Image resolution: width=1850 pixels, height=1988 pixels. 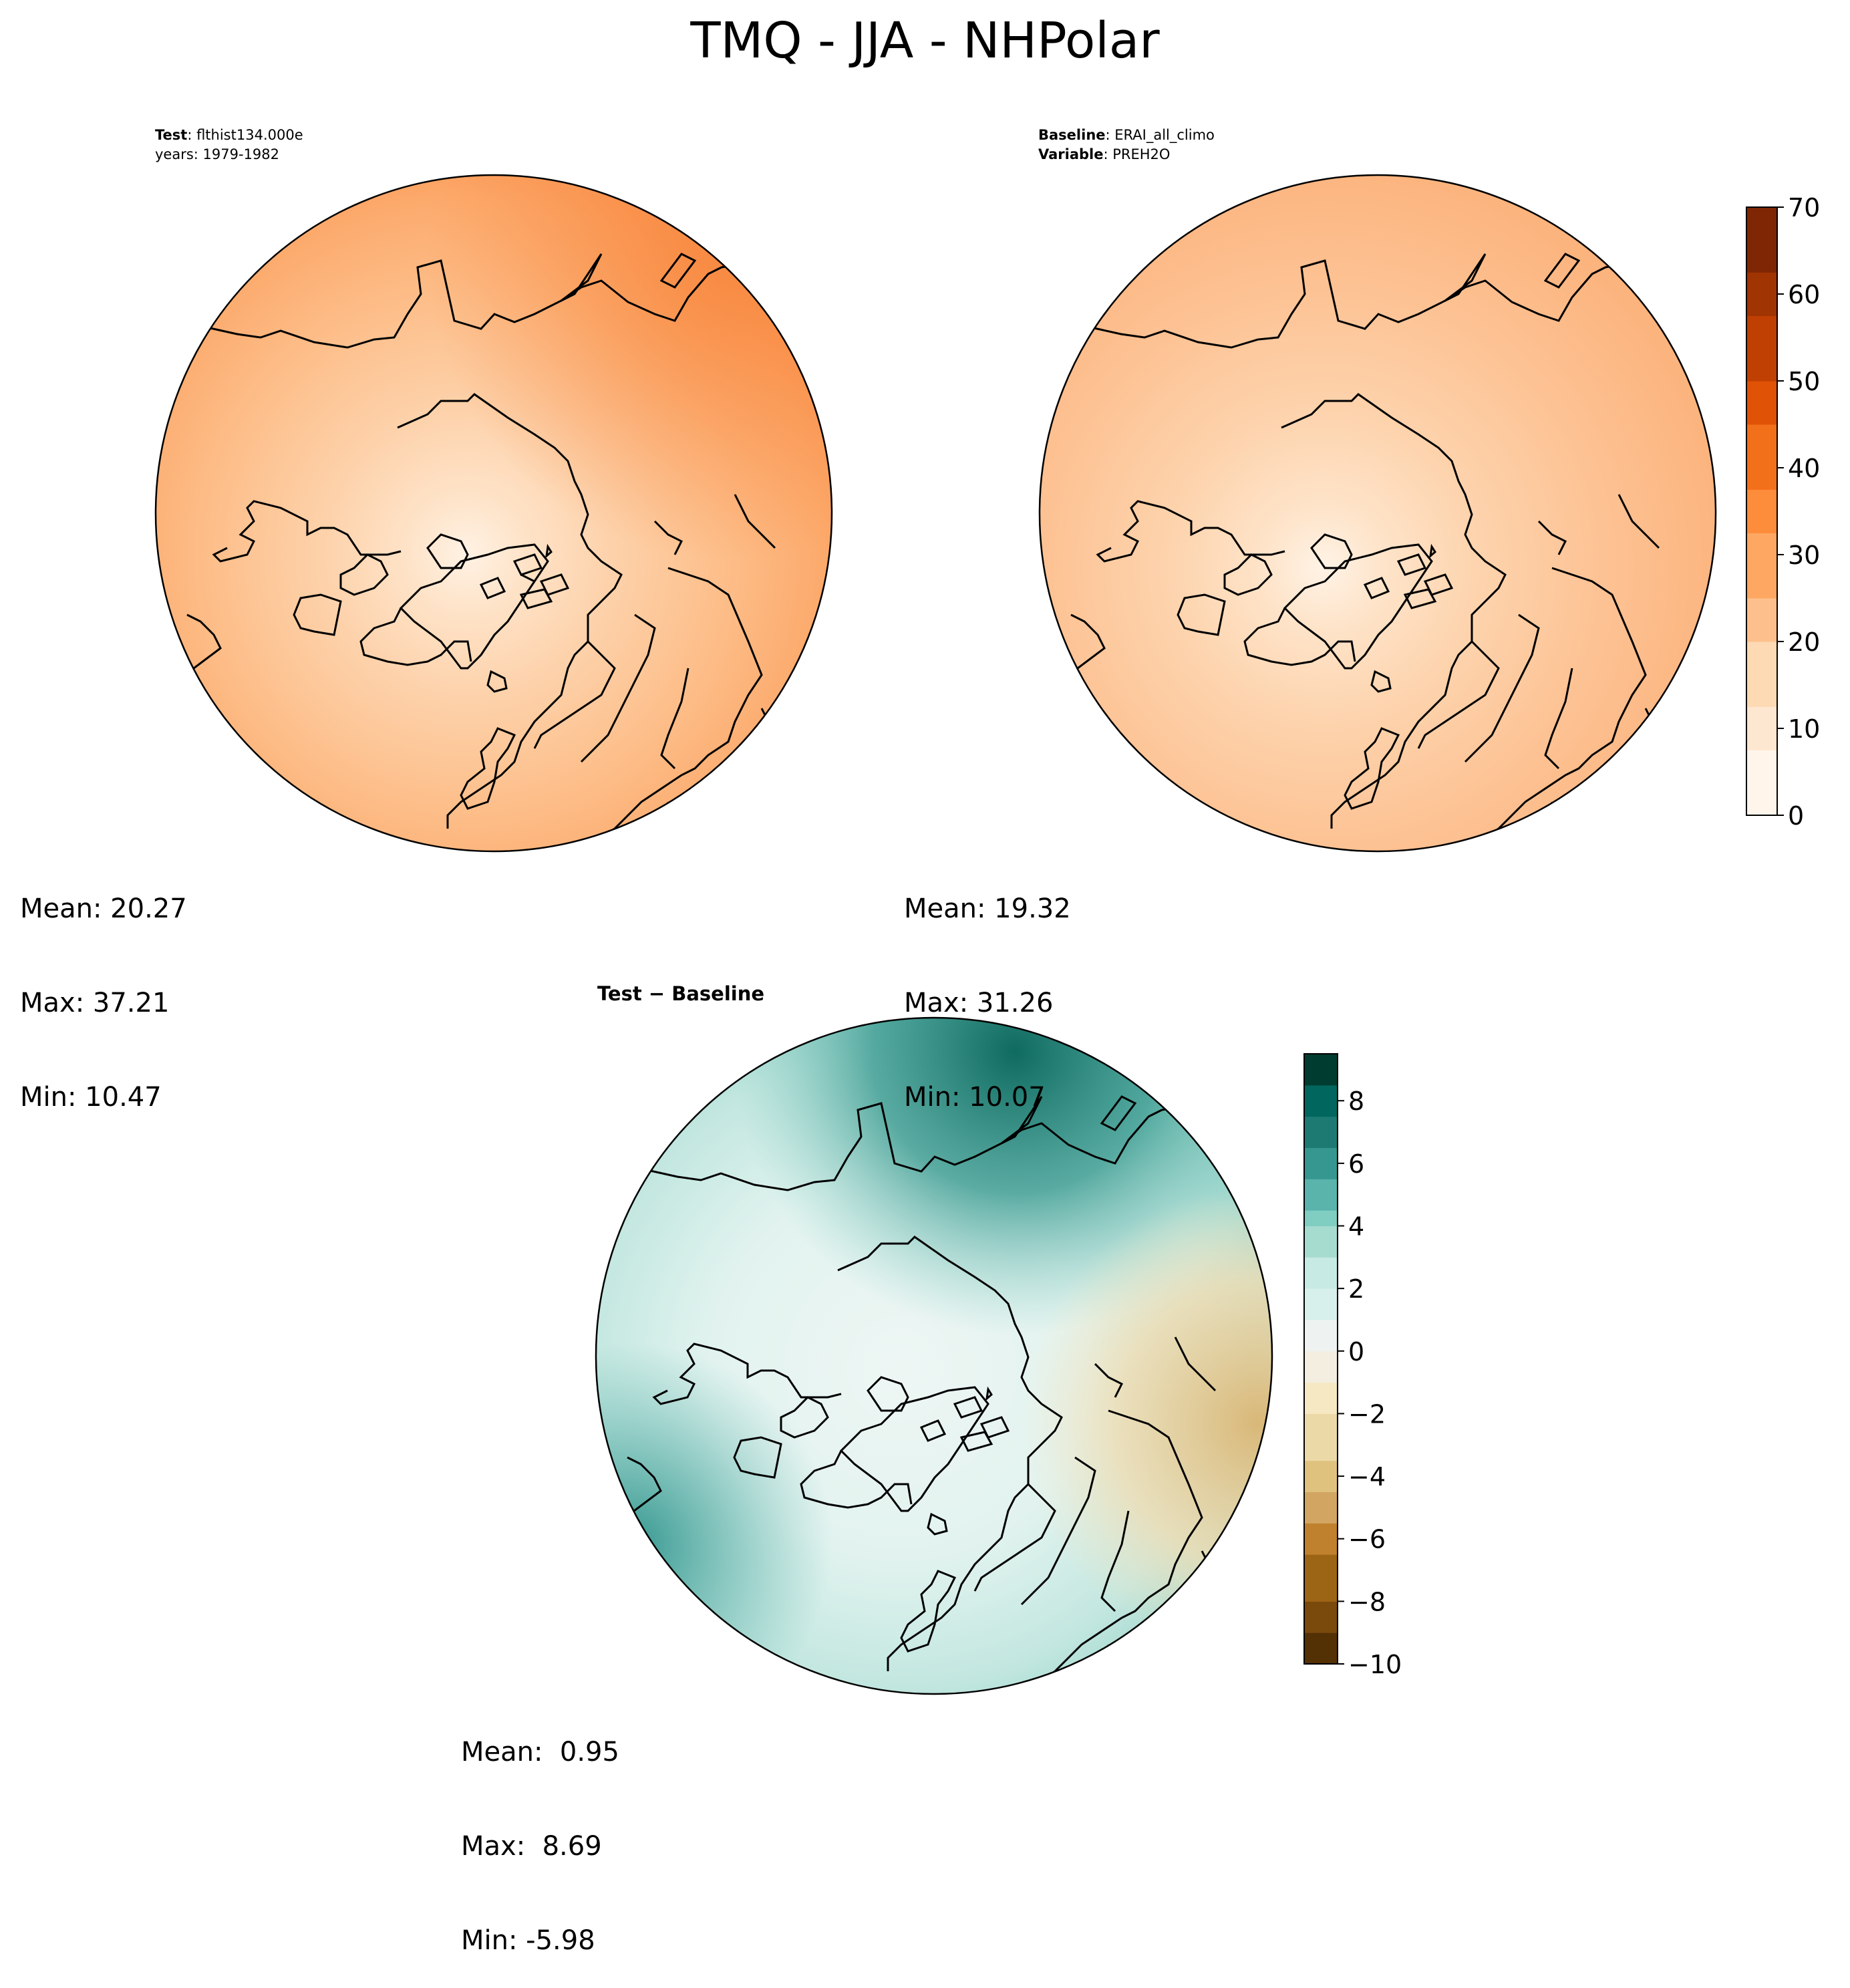 I want to click on baseline-label-key: Baseline, so click(x=1072, y=135).